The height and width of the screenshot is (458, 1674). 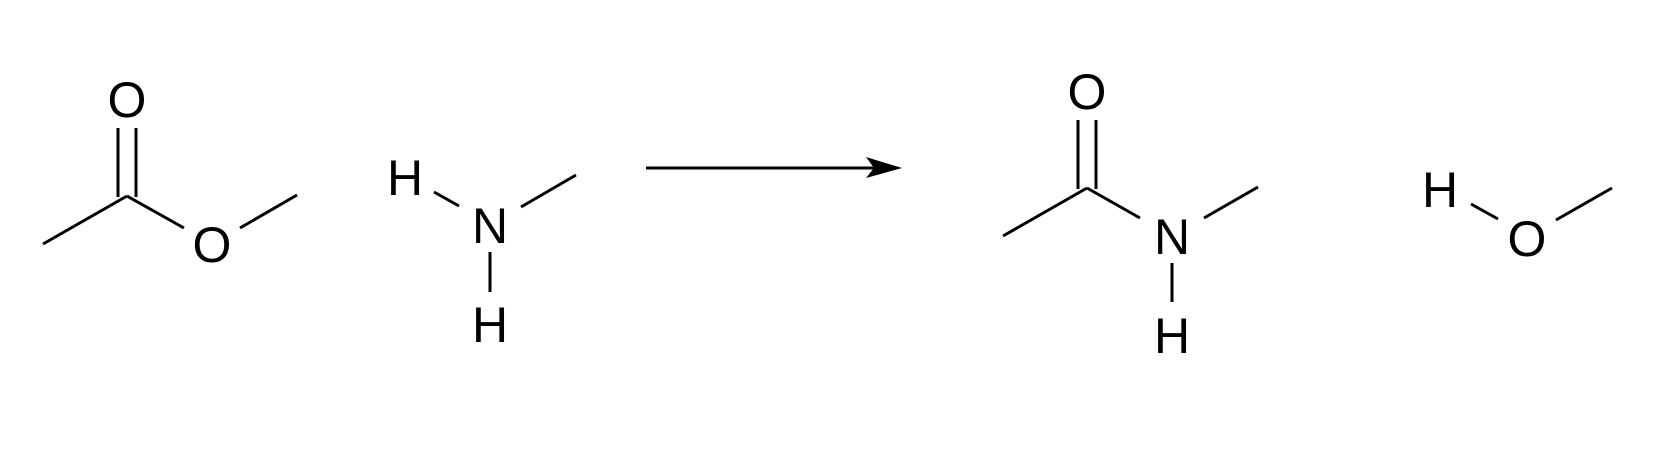 What do you see at coordinates (155, 212) in the screenshot?
I see `bond-carbonyl-carbon-ester-oxygen` at bounding box center [155, 212].